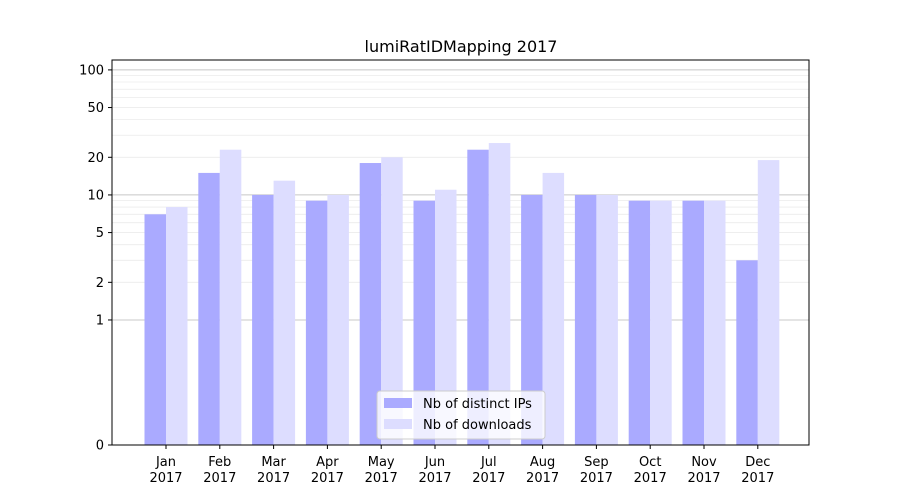  Describe the element at coordinates (747, 352) in the screenshot. I see `bar-distinct-ips-dec` at that location.